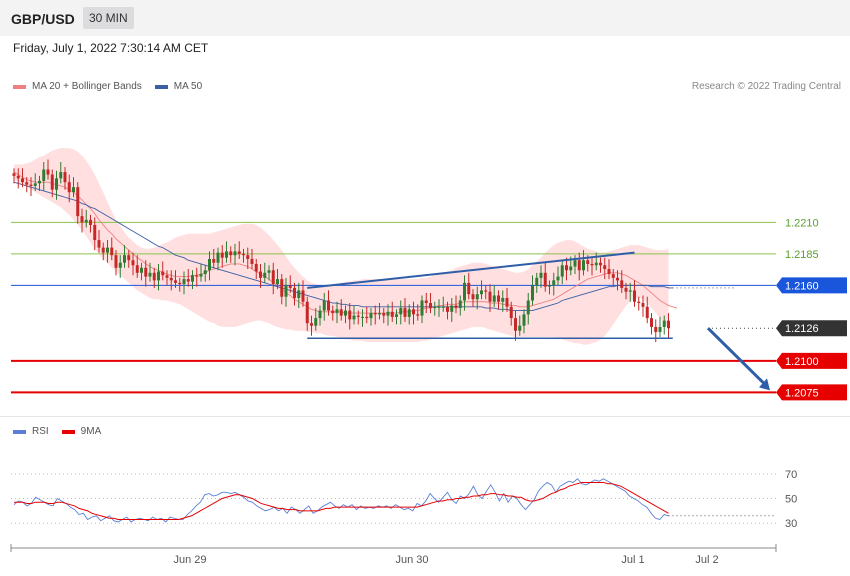 The width and height of the screenshot is (850, 576). Describe the element at coordinates (91, 431) in the screenshot. I see `legend-9ma-label: 9MA` at that location.